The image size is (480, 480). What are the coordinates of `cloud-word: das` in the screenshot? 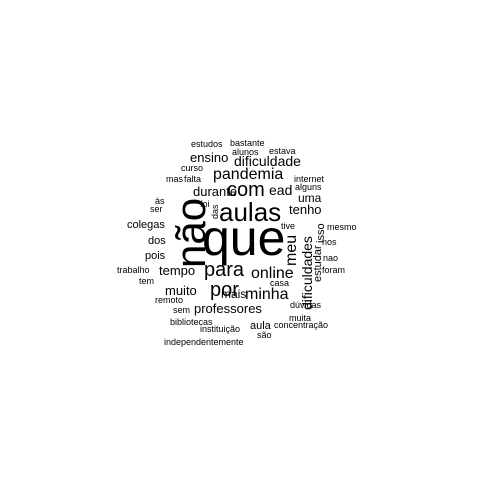 It's located at (215, 211).